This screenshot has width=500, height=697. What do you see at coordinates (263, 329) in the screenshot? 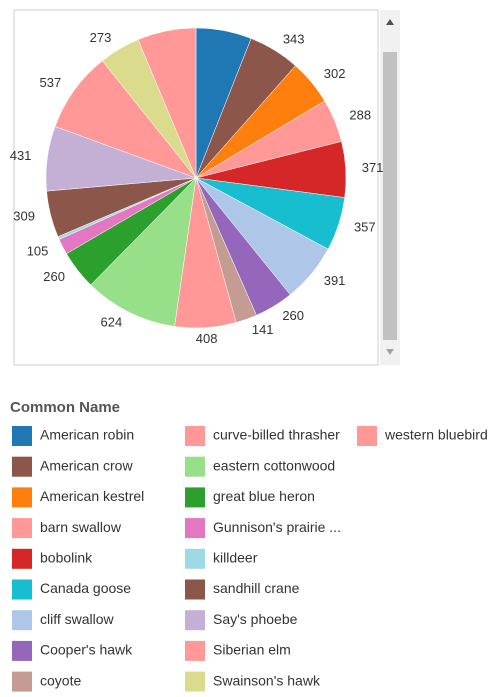
I see `data-label: 141` at bounding box center [263, 329].